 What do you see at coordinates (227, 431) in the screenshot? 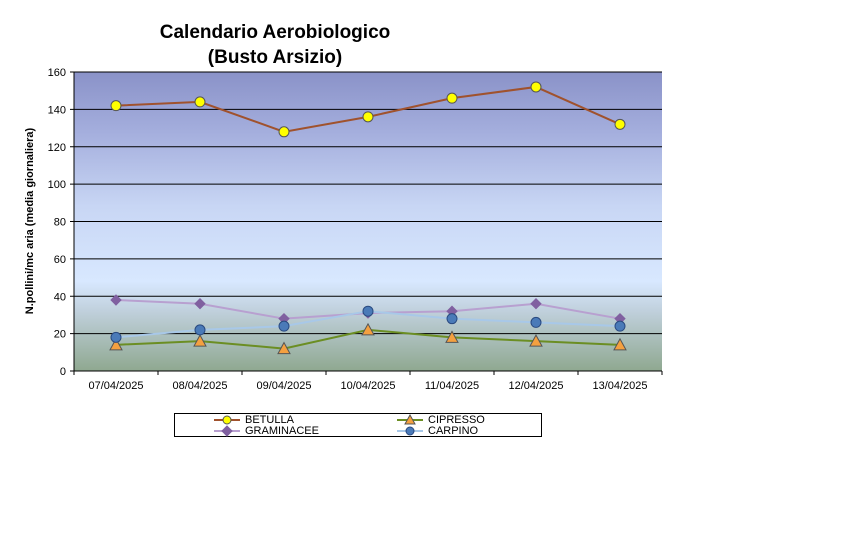
I see `legend-swatch-graminacee` at bounding box center [227, 431].